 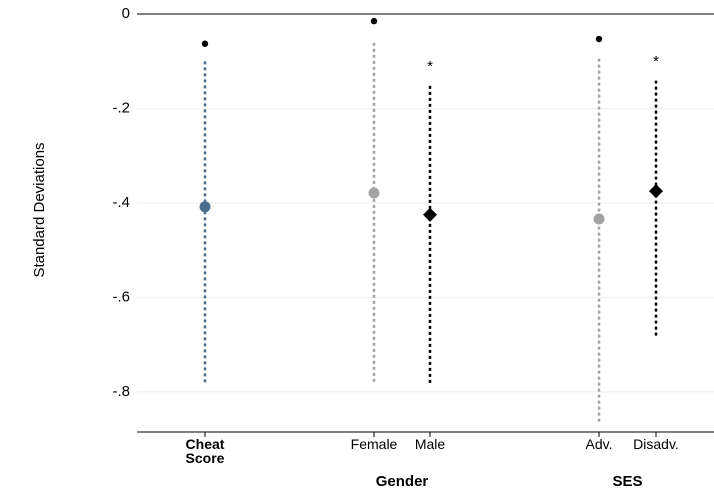 What do you see at coordinates (121, 107) in the screenshot?
I see `y-tick-label: -.2` at bounding box center [121, 107].